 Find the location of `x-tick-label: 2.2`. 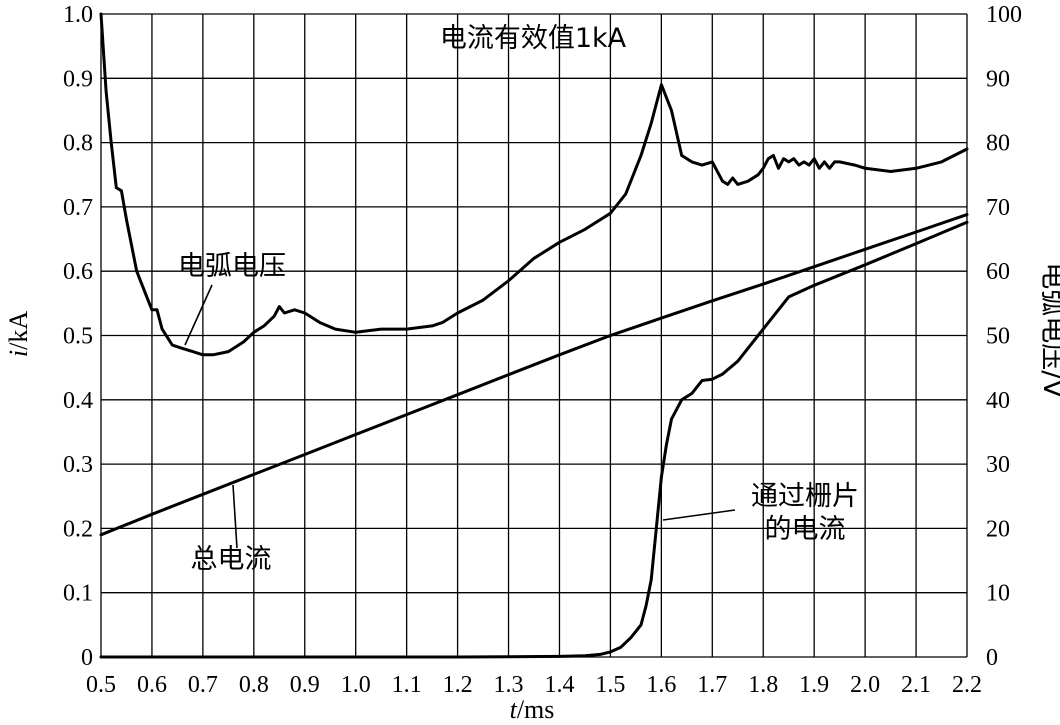

x-tick-label: 2.2 is located at coordinates (967, 685).